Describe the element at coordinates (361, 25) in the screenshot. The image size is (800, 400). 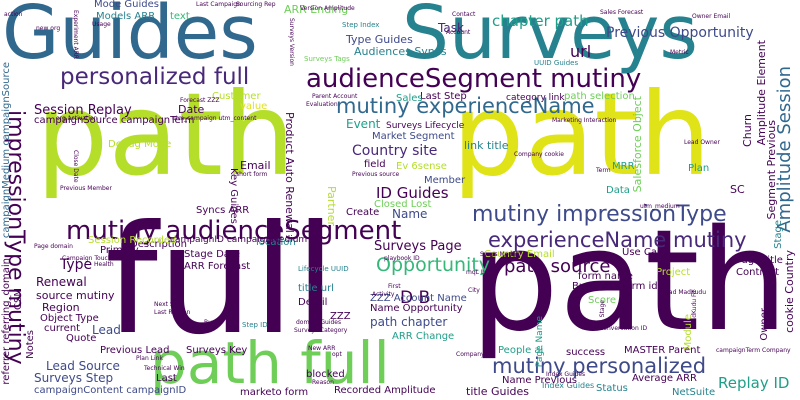
I see `word-small-7: Step Index` at that location.